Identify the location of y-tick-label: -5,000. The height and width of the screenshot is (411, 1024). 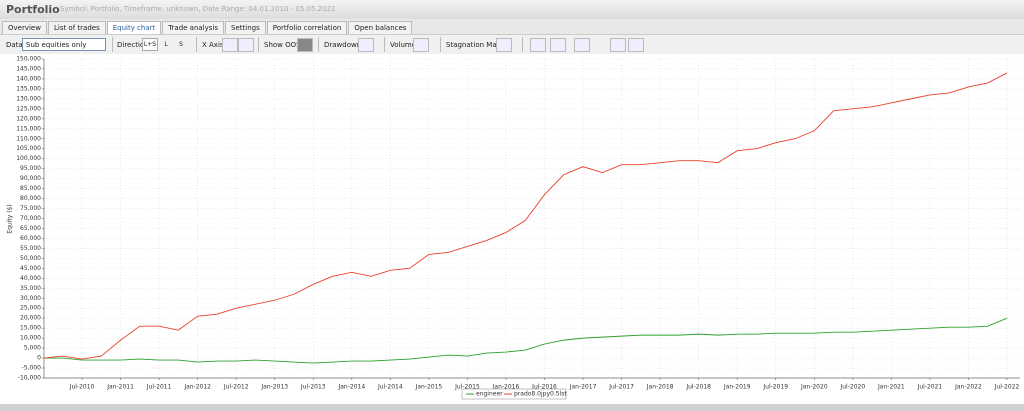
(32, 368).